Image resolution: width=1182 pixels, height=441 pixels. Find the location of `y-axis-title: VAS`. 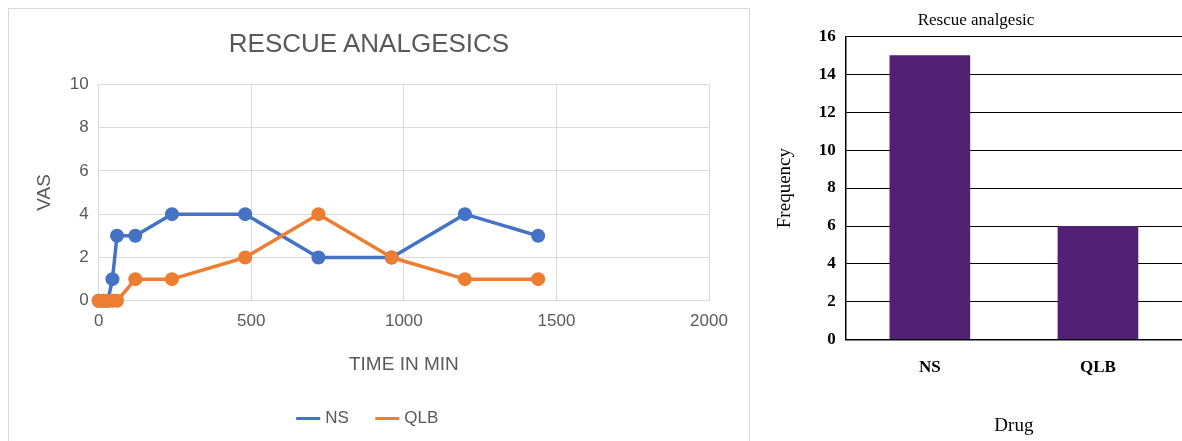

y-axis-title: VAS is located at coordinates (43, 192).